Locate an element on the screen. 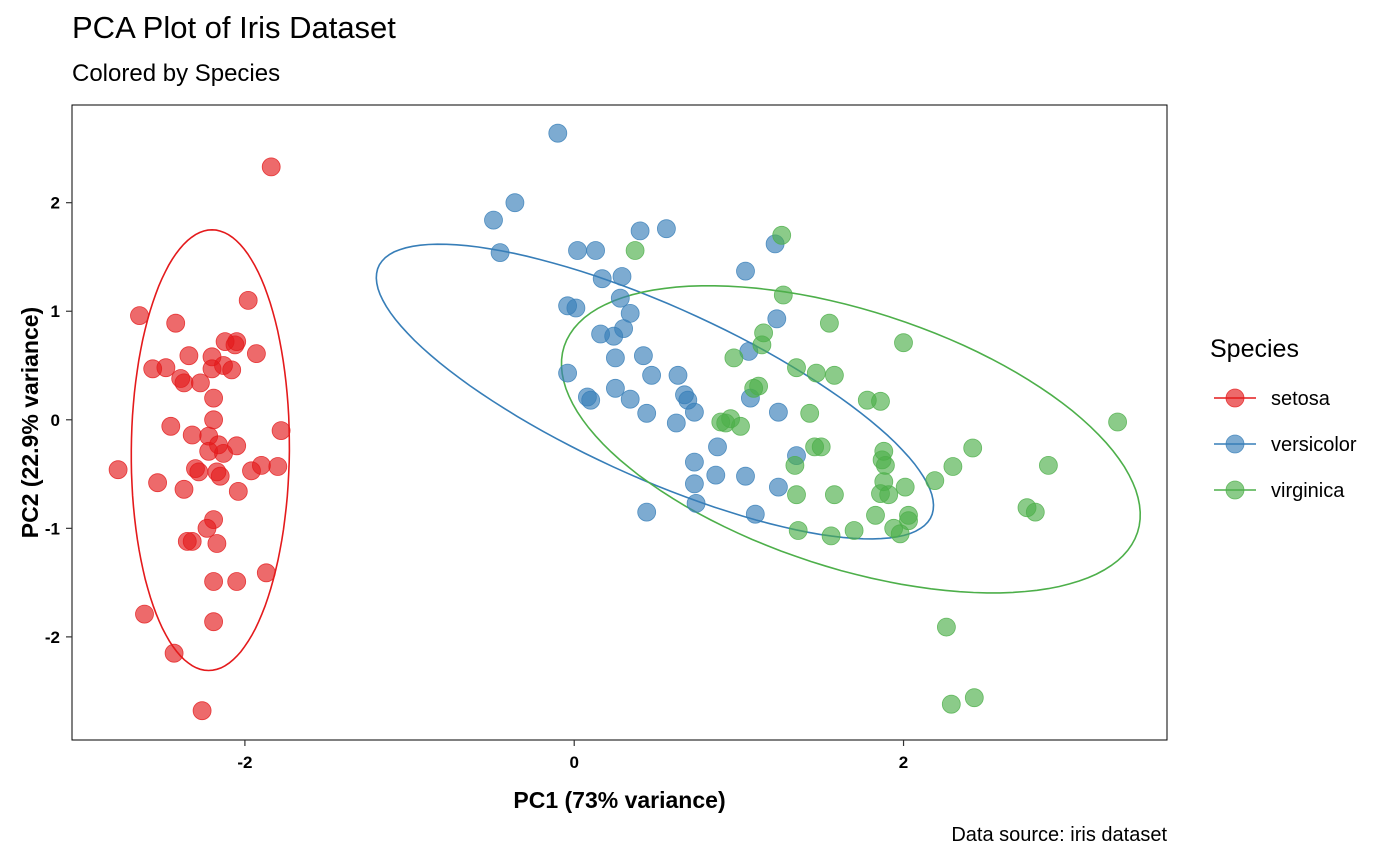  y-axis: -2 -1 0 1 2 is located at coordinates (58, 420).